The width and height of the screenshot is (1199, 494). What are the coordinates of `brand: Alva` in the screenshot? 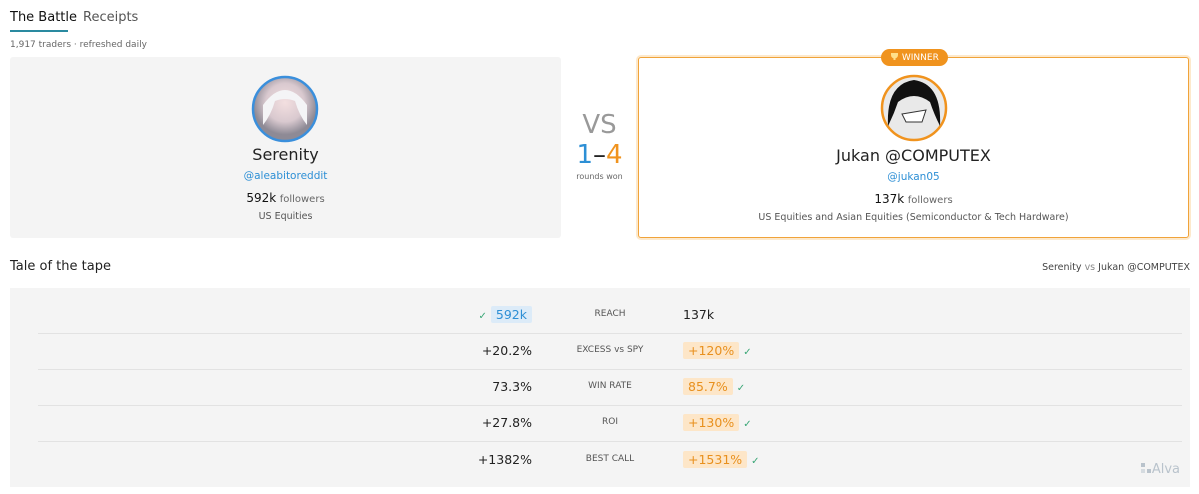 It's located at (1160, 469).